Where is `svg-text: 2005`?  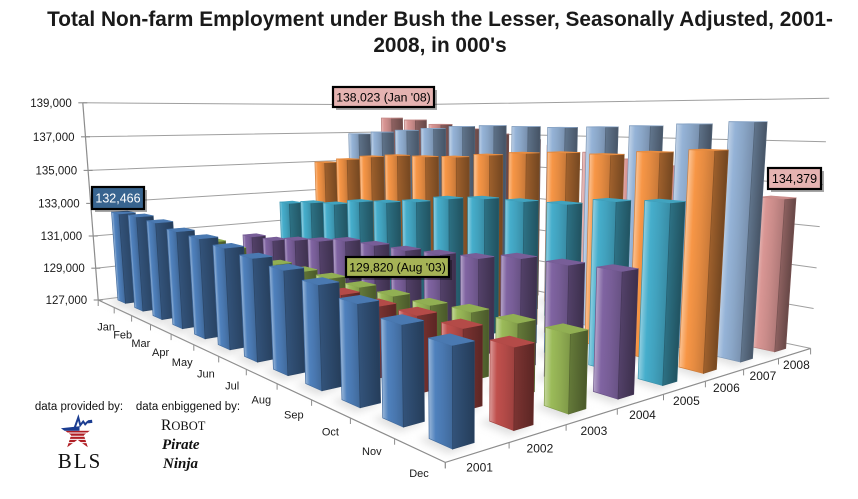 svg-text: 2005 is located at coordinates (686, 401).